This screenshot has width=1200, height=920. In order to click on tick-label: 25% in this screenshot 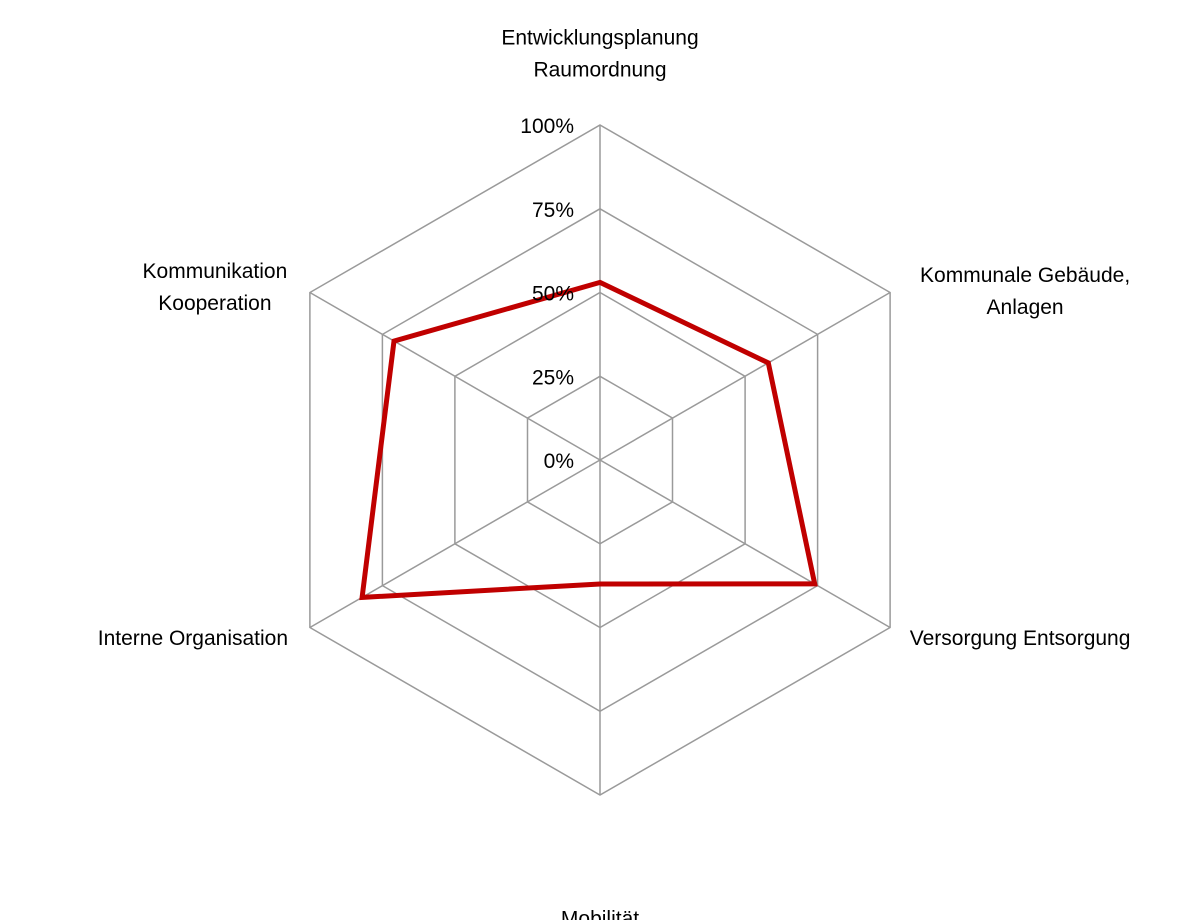, I will do `click(553, 377)`.